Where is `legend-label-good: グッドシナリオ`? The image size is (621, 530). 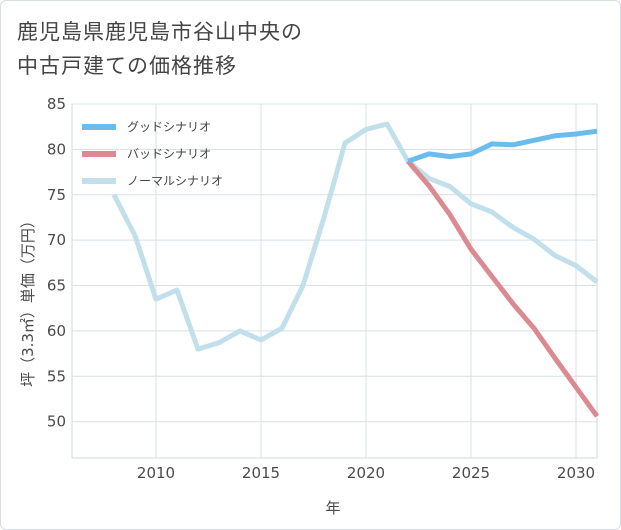 legend-label-good: グッドシナリオ is located at coordinates (169, 127).